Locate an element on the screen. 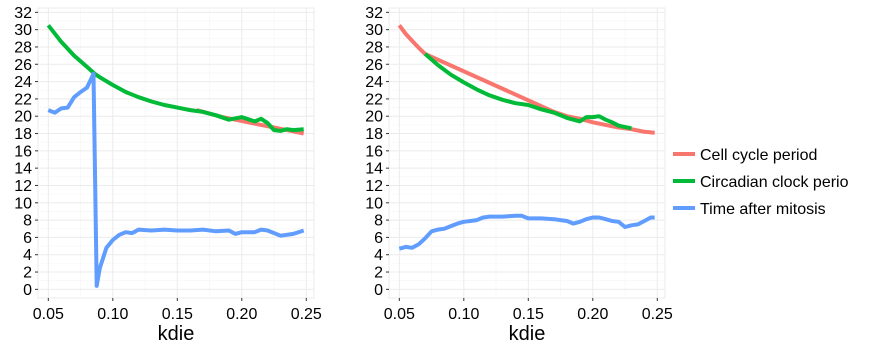  y-tick-label-right: 28 is located at coordinates (374, 47).